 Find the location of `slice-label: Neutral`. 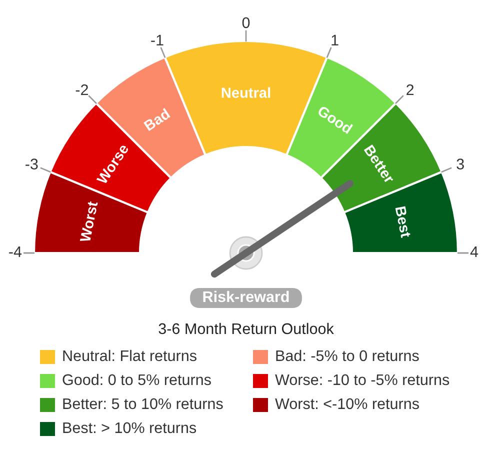

slice-label: Neutral is located at coordinates (246, 92).